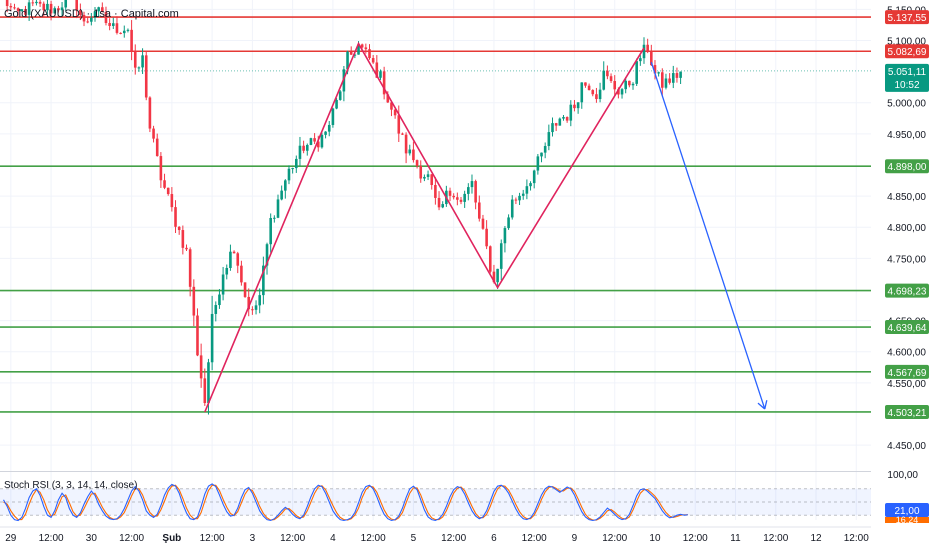  What do you see at coordinates (414, 538) in the screenshot?
I see `x-tick-label: 5` at bounding box center [414, 538].